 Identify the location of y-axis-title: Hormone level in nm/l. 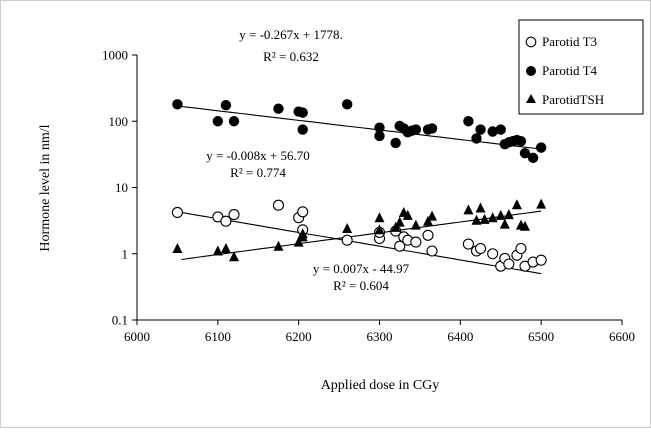
(45, 187).